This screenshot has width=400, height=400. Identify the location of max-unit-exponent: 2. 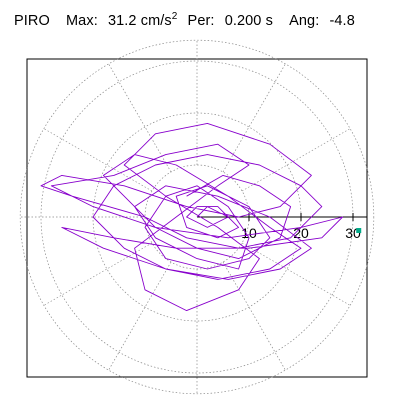
(174, 16).